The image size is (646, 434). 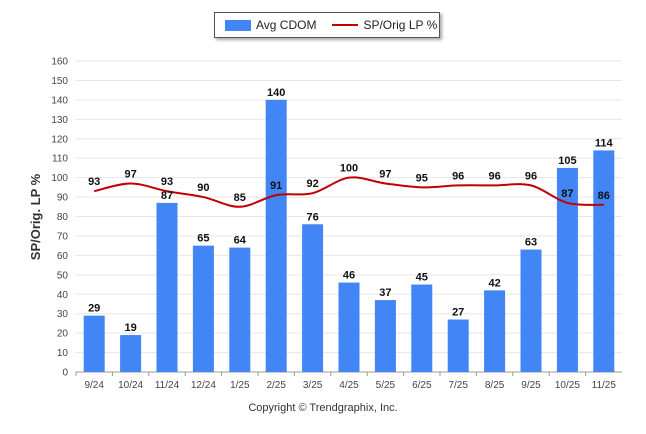 What do you see at coordinates (327, 25) in the screenshot?
I see `legend: Avg CDOM SP/Orig LP %` at bounding box center [327, 25].